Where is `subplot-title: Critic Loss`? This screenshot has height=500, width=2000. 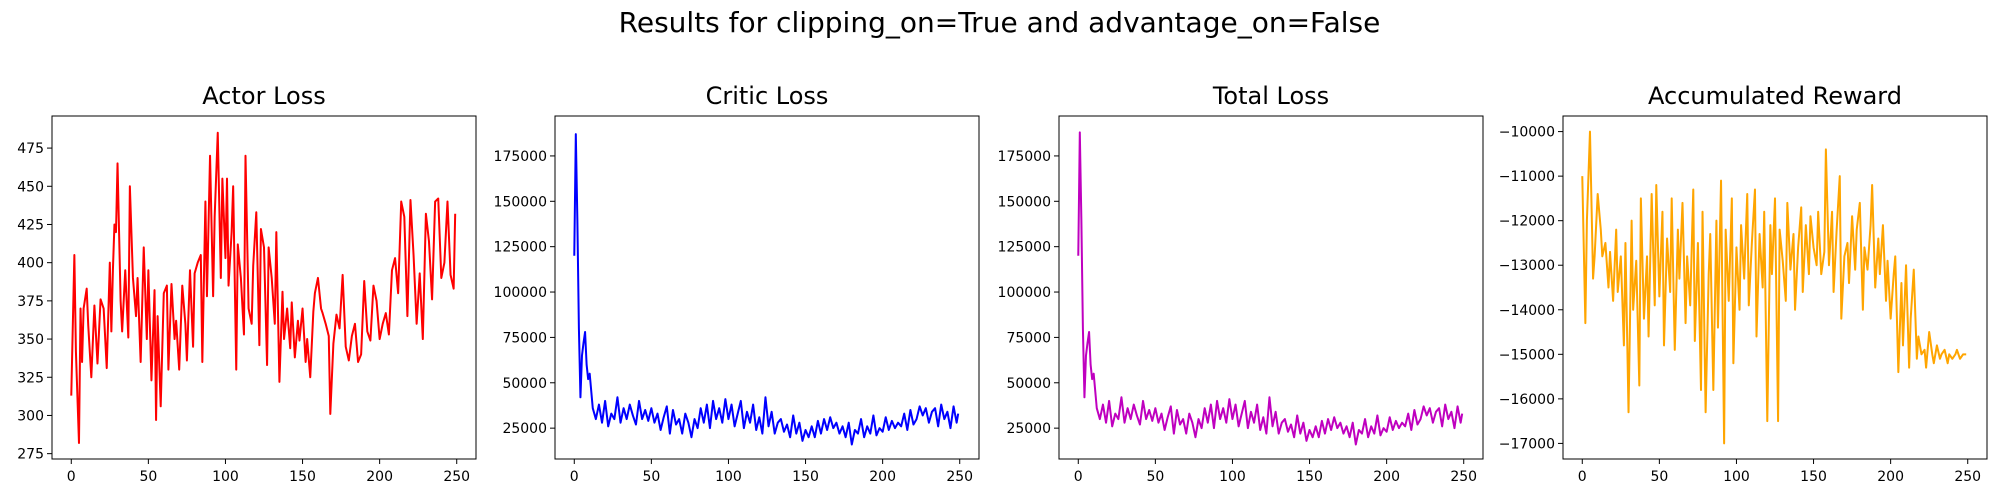 subplot-title: Critic Loss is located at coordinates (767, 96).